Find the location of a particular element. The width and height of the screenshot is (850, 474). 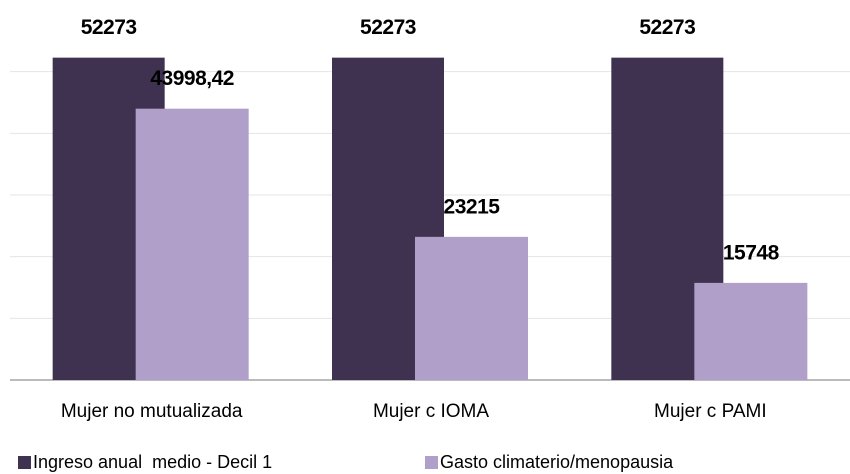

legend-label: Gasto climaterio/menopausia is located at coordinates (557, 462).